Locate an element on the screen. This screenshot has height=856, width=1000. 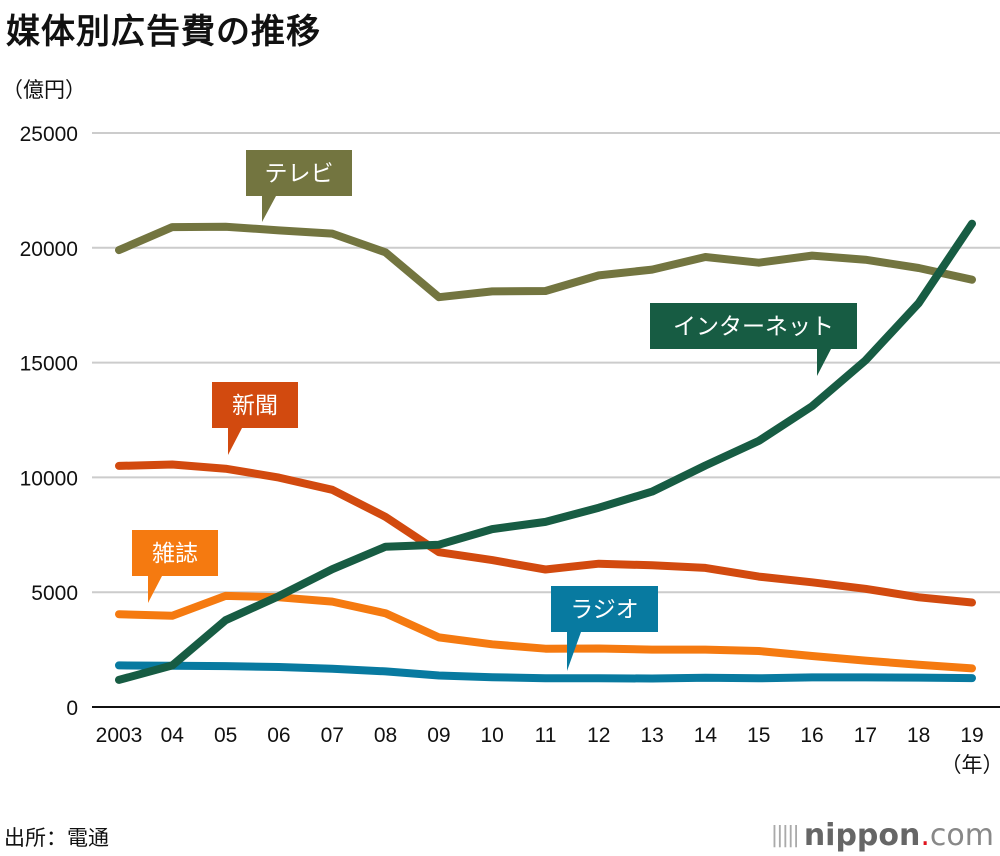
x-tick-label: 2003 is located at coordinates (119, 735).